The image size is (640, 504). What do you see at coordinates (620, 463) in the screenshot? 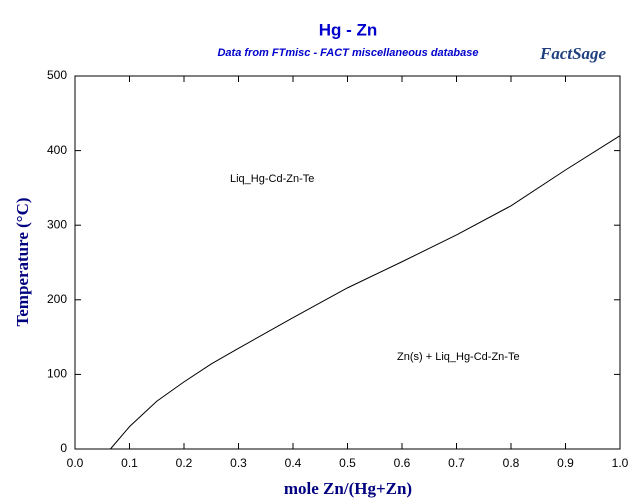
I see `x-tick-label: 1.0` at bounding box center [620, 463].